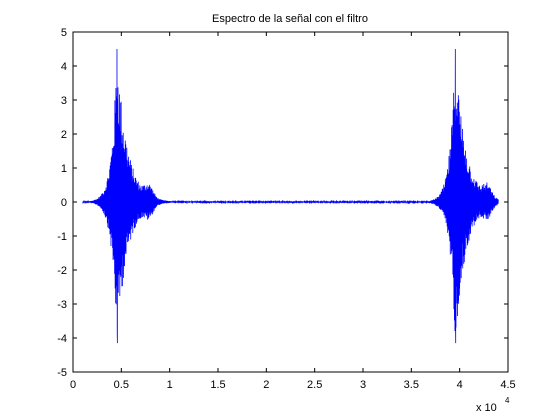 The width and height of the screenshot is (560, 420). What do you see at coordinates (507, 400) in the screenshot?
I see `x-exponent-power: 4` at bounding box center [507, 400].